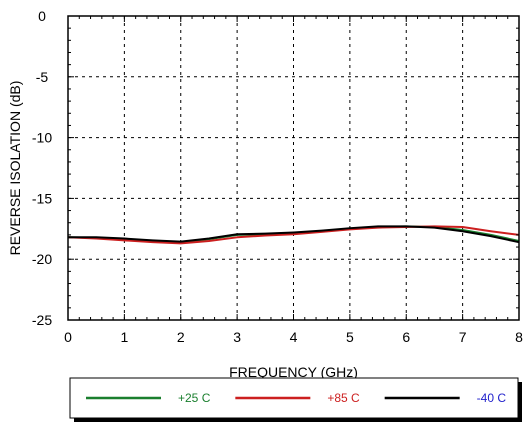 The height and width of the screenshot is (431, 527). I want to click on x-tick-labels: 0 1 2 3 4 5 6 7 8, so click(293, 337).